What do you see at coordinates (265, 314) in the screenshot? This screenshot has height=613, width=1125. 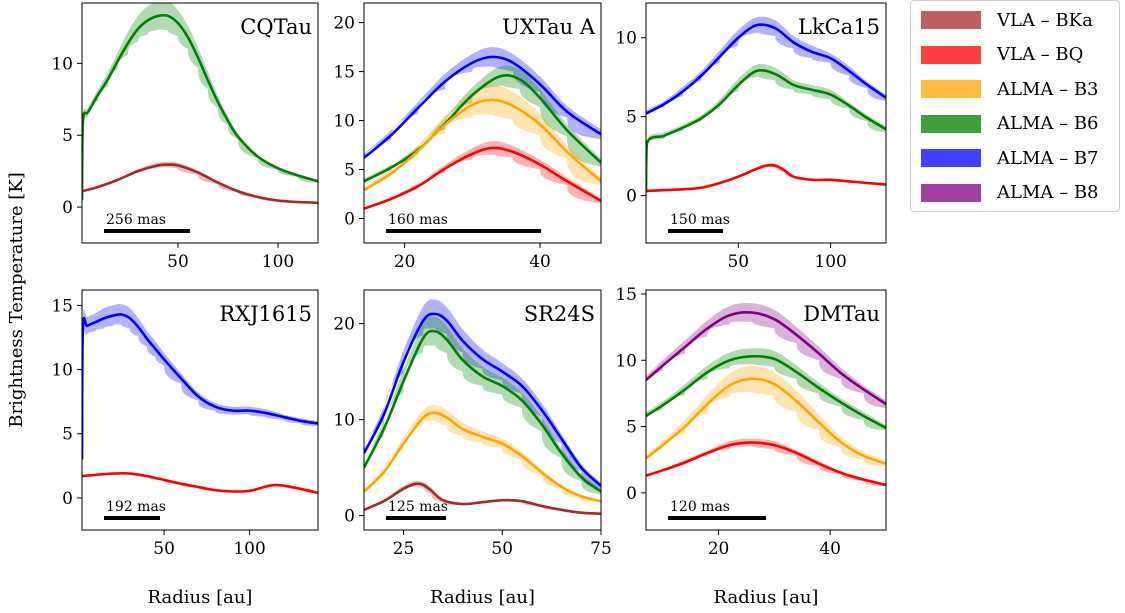 I see `panel-title: RXJ1615` at bounding box center [265, 314].